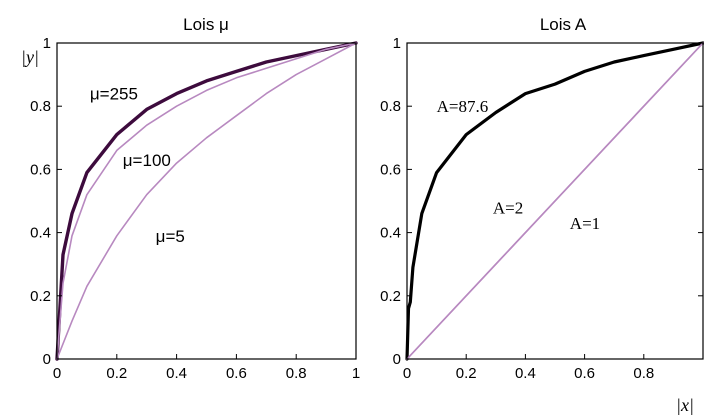 This screenshot has width=704, height=419. Describe the element at coordinates (390, 296) in the screenshot. I see `panel2-y-tick-label: 0.2` at that location.